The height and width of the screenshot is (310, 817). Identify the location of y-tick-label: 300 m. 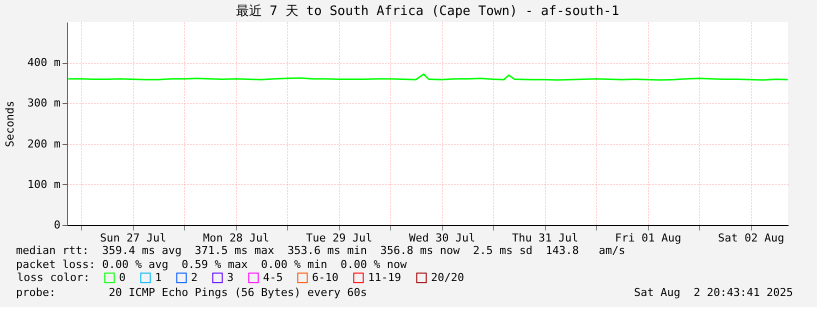
(44, 103).